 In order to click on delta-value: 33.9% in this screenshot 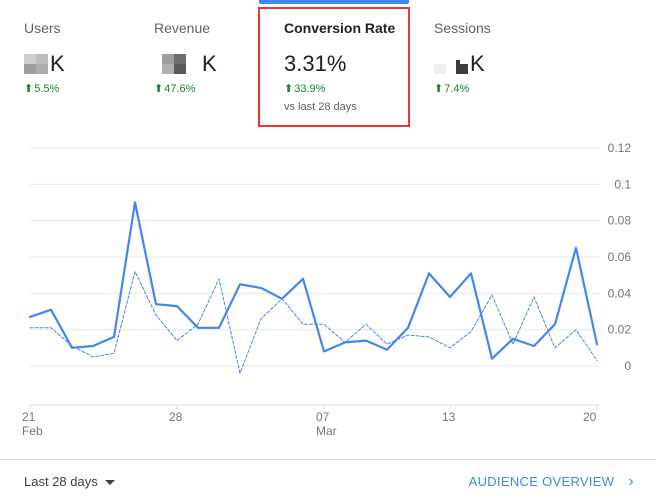, I will do `click(310, 88)`.